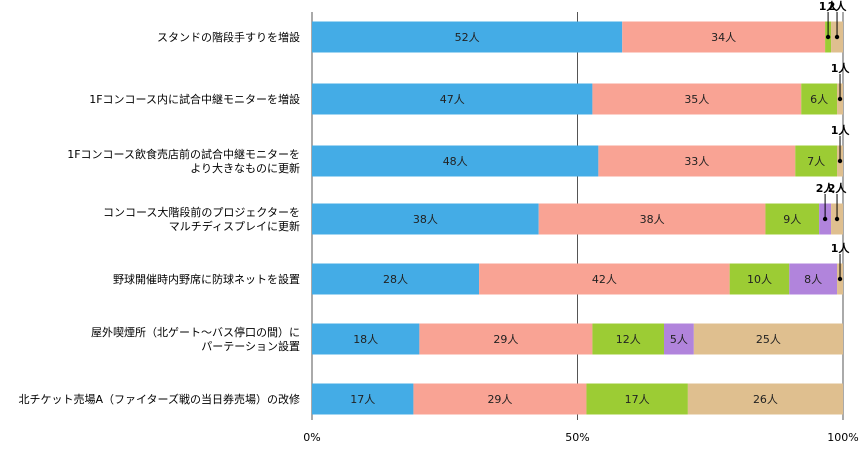 This screenshot has width=860, height=450. I want to click on category-label: 北チケット売場A（ファイターズ戦の当日券売場）の改修, so click(159, 399).